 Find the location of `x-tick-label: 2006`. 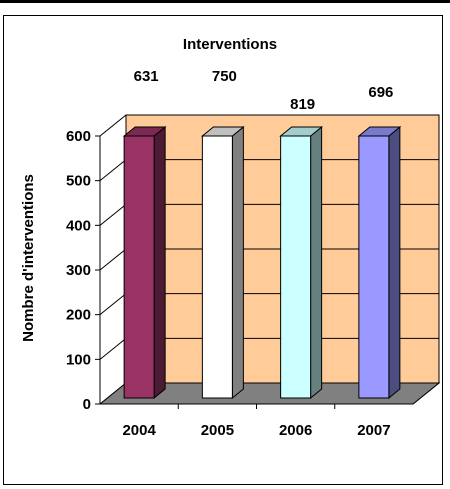

x-tick-label: 2006 is located at coordinates (295, 430).